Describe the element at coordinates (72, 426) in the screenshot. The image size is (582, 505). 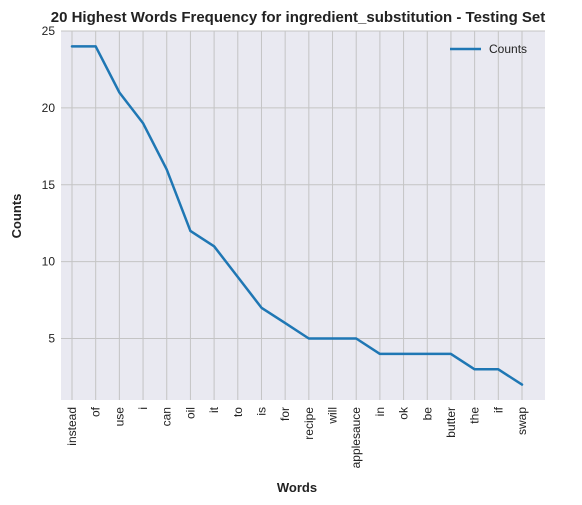
I see `x-tick-label: instead` at that location.